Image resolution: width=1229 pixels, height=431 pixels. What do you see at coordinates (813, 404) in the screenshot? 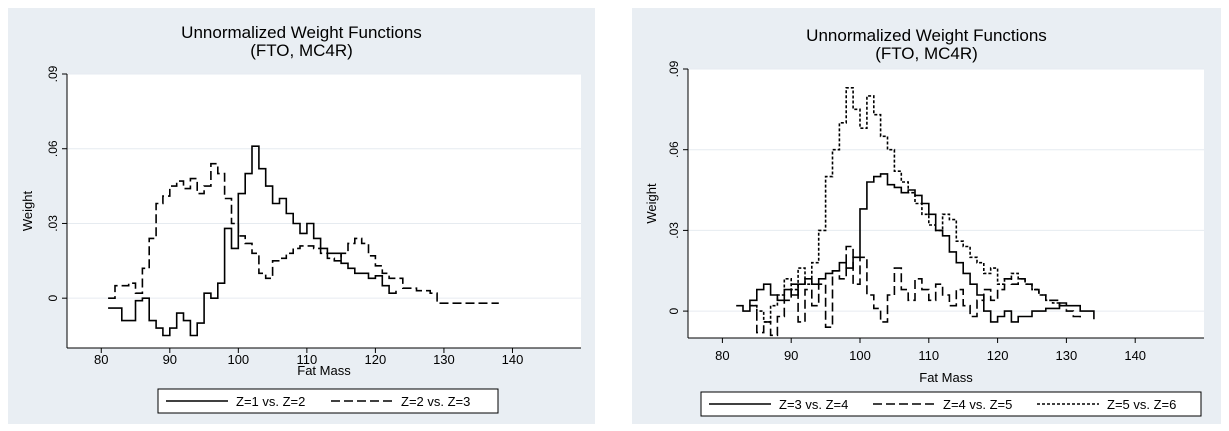
I see `legend-label: Z=3 vs. Z=4` at bounding box center [813, 404].